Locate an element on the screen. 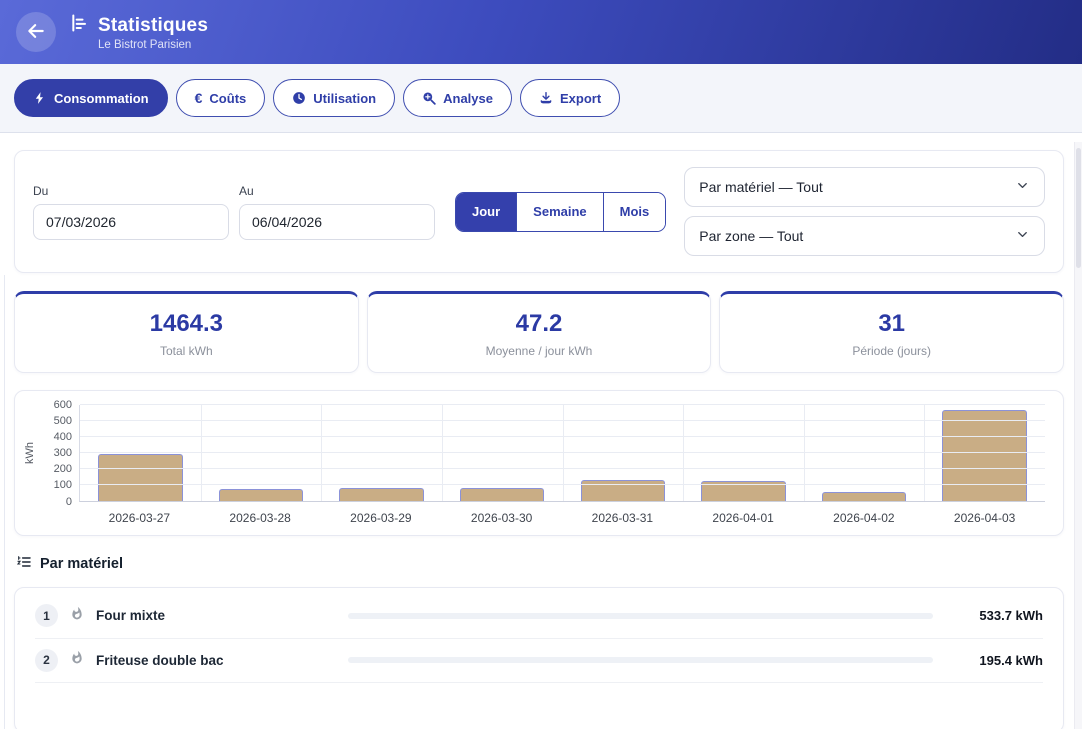 This screenshot has height=729, width=1082. stat-value: 1464.3 is located at coordinates (186, 323).